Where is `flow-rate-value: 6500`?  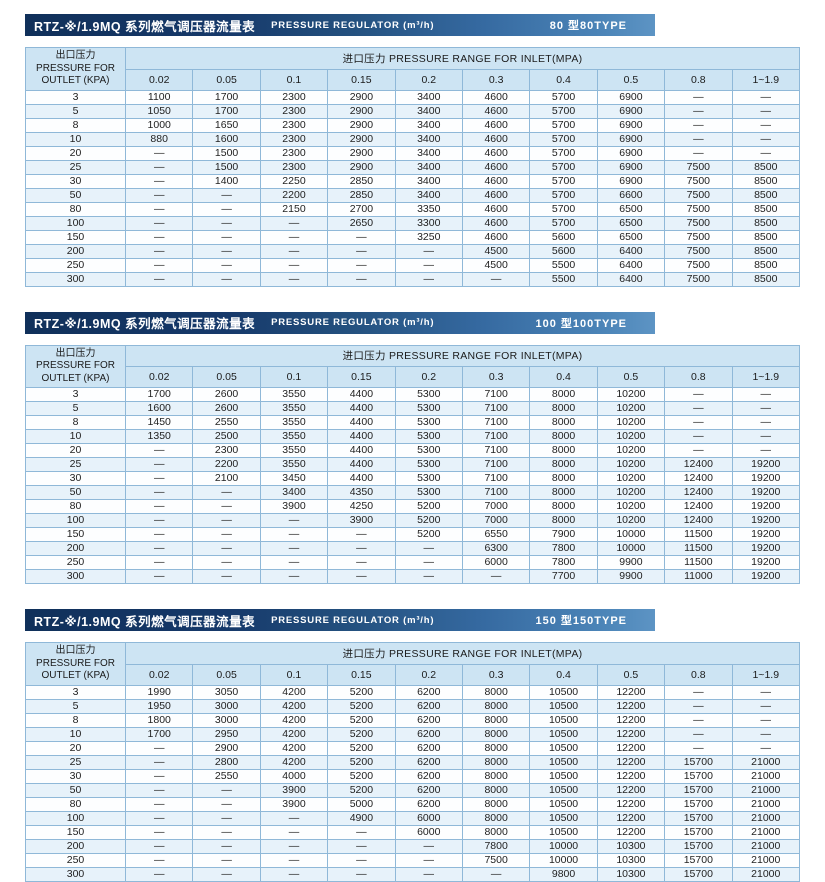 flow-rate-value: 6500 is located at coordinates (631, 209).